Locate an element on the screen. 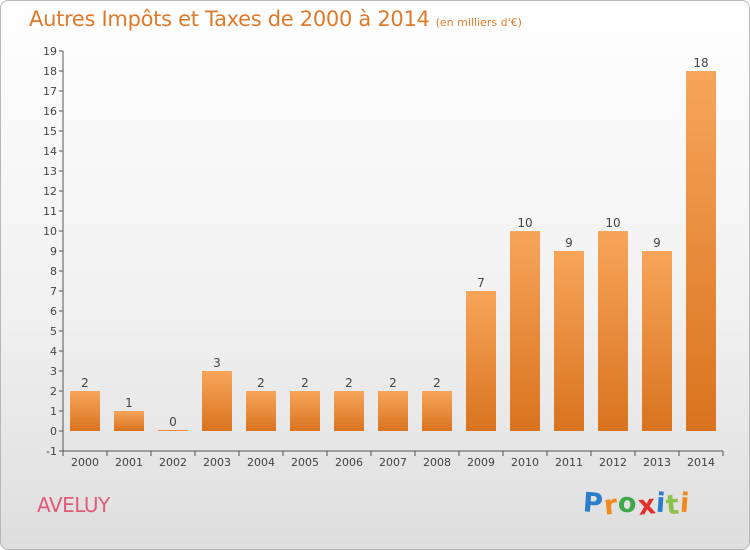 The height and width of the screenshot is (550, 750). x-tick-label-2000: 2000 is located at coordinates (85, 462).